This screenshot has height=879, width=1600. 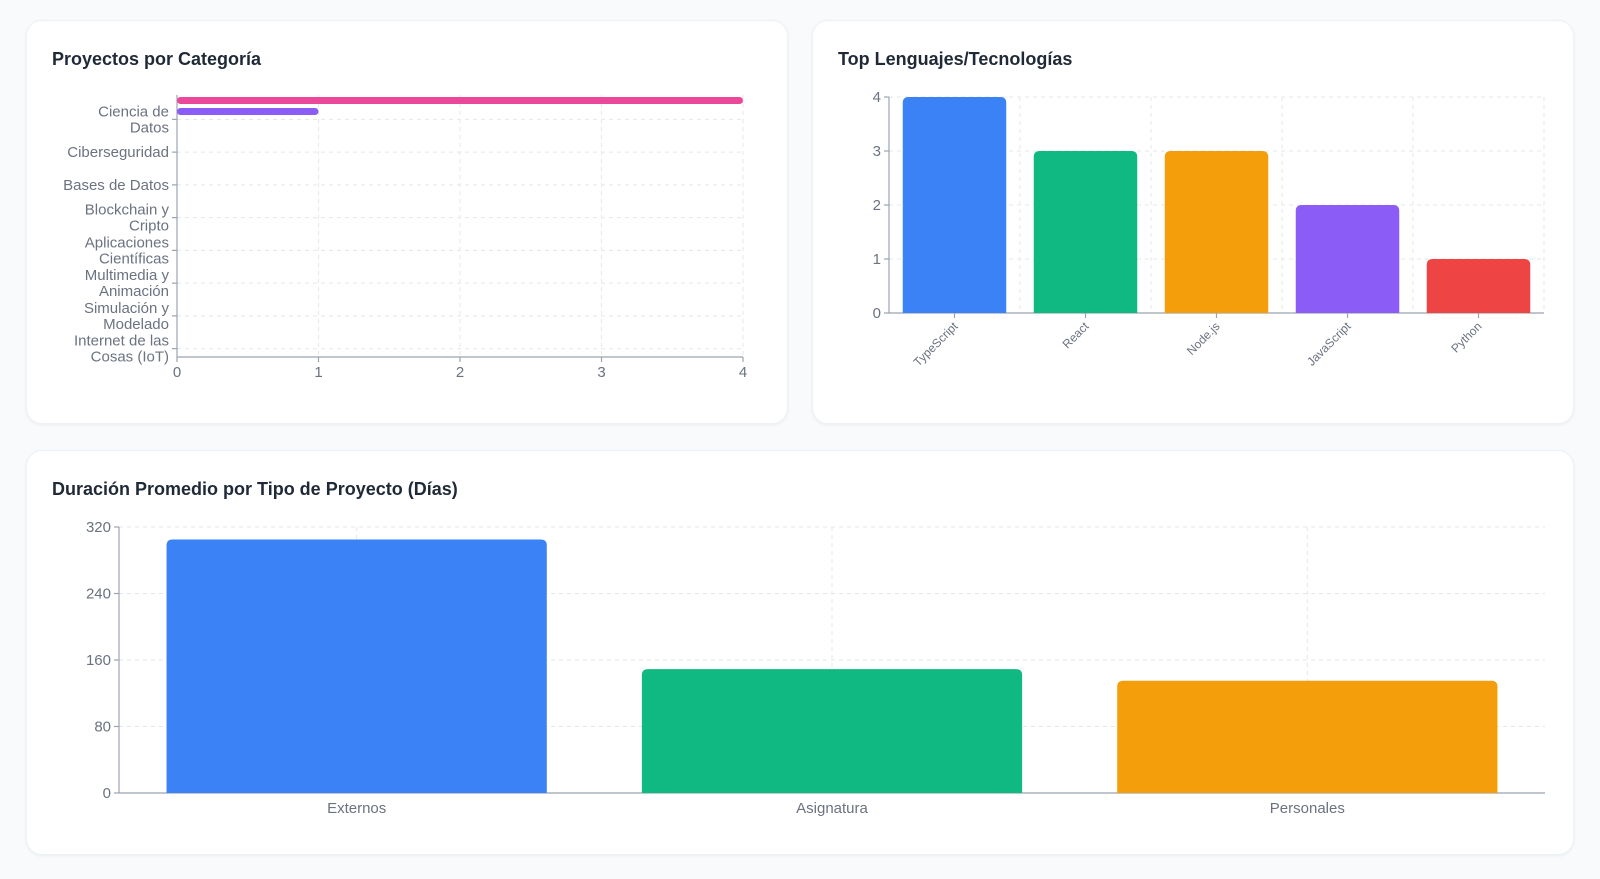 I want to click on x-tick-label: Externos, so click(x=356, y=808).